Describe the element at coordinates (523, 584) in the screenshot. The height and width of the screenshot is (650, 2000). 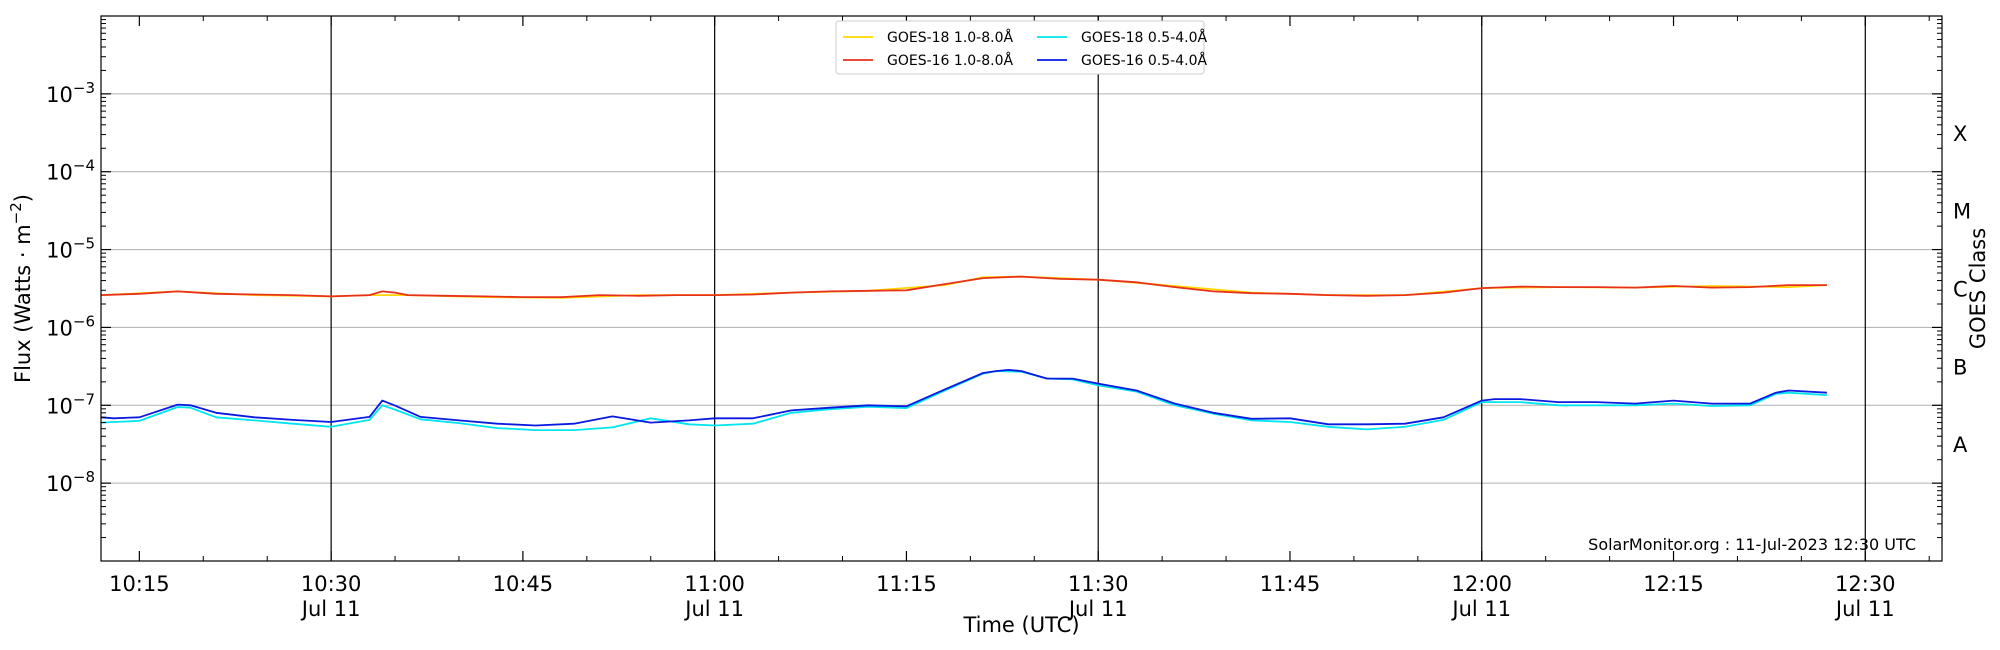
I see `x-tick-label: 10:45` at that location.